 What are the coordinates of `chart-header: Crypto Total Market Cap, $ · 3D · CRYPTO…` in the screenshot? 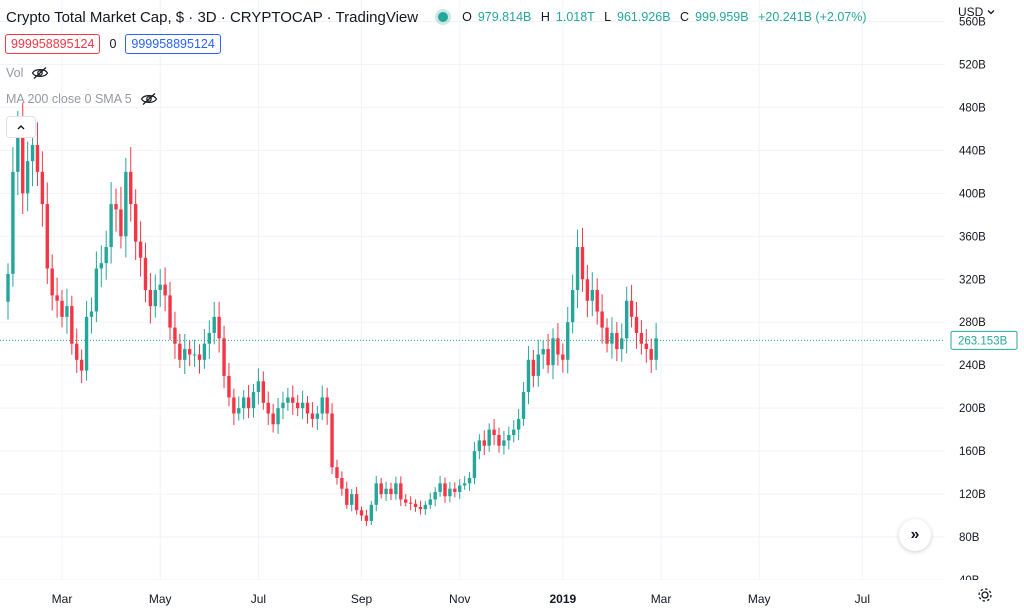 It's located at (436, 17).